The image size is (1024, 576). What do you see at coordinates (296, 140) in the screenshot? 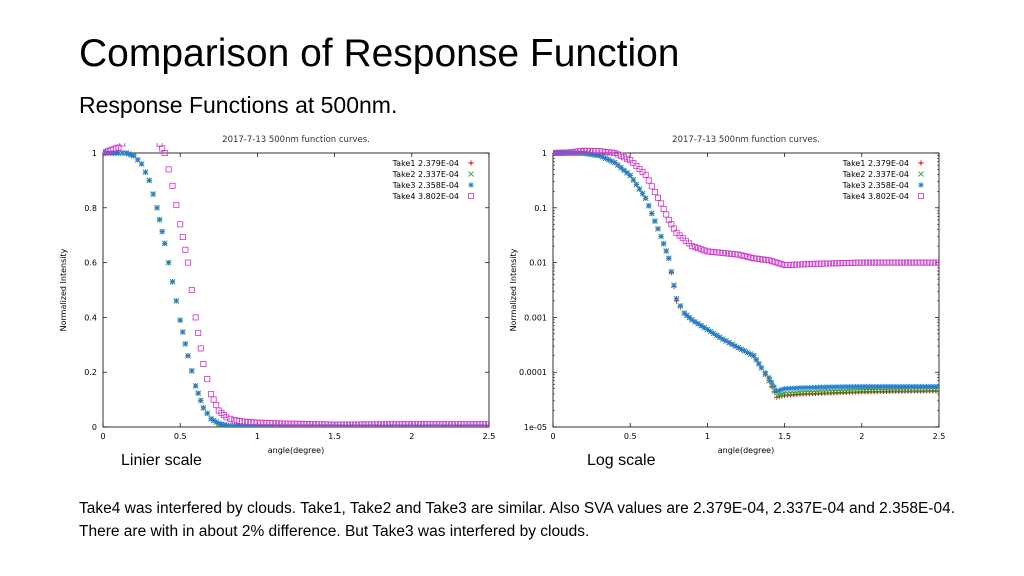
I see `chart-title: 2017-7-13 500nm function curves.` at bounding box center [296, 140].